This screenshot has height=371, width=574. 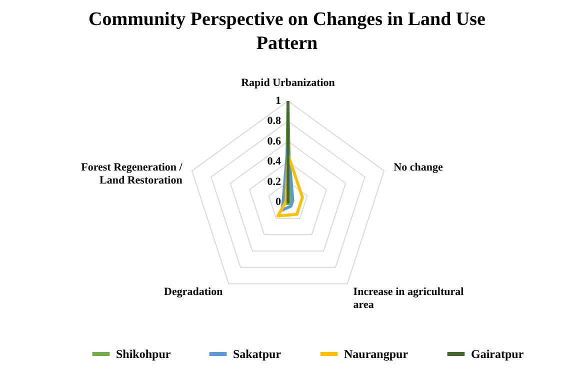 What do you see at coordinates (408, 298) in the screenshot?
I see `spoke-label: Increase in agricultural area` at bounding box center [408, 298].